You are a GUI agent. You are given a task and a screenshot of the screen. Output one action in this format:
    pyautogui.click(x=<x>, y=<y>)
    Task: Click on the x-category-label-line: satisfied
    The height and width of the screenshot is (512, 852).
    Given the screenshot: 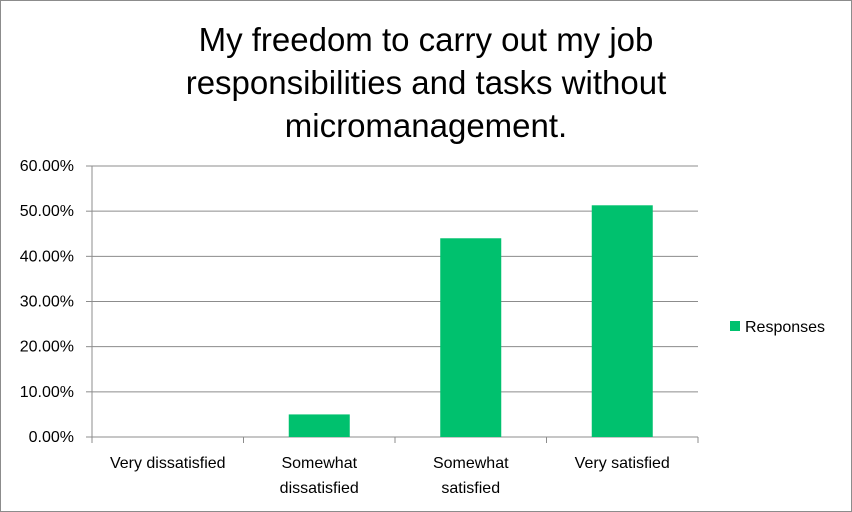 What is the action you would take?
    pyautogui.click(x=470, y=488)
    